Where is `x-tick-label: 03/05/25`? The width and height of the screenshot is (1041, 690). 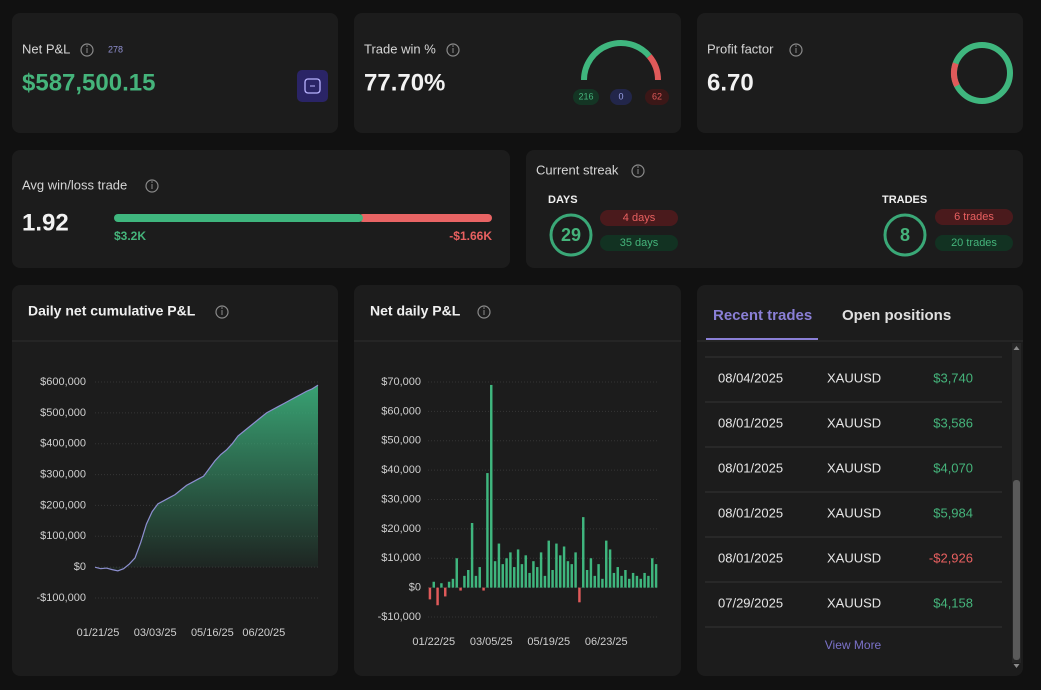
x-tick-label: 03/05/25 is located at coordinates (491, 642).